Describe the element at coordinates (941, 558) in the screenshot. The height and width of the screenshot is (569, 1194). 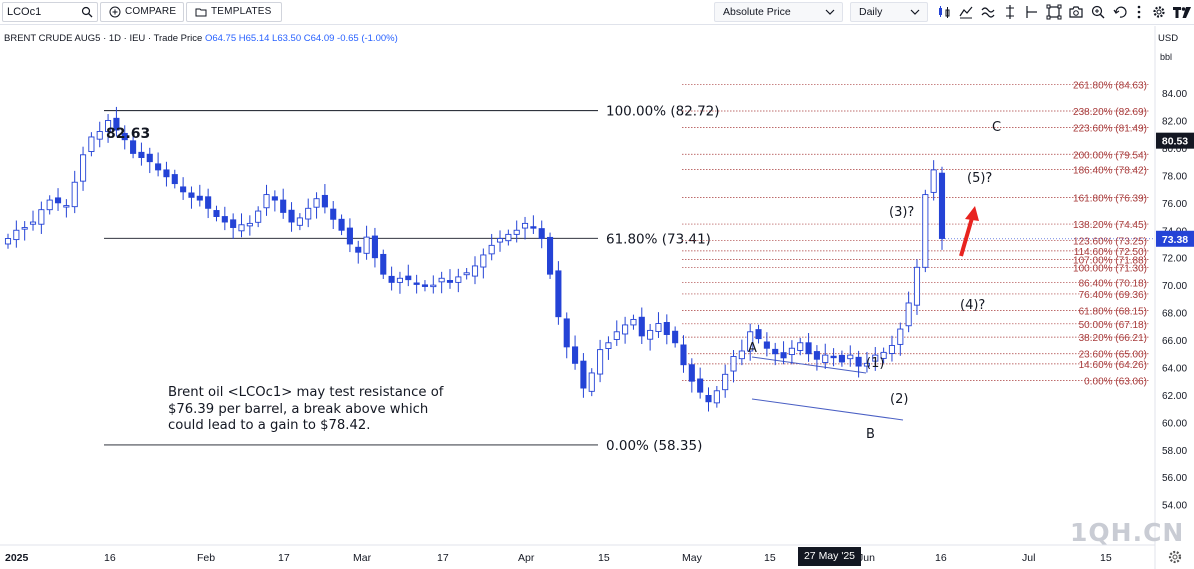
I see `time-tick-label: 16` at that location.